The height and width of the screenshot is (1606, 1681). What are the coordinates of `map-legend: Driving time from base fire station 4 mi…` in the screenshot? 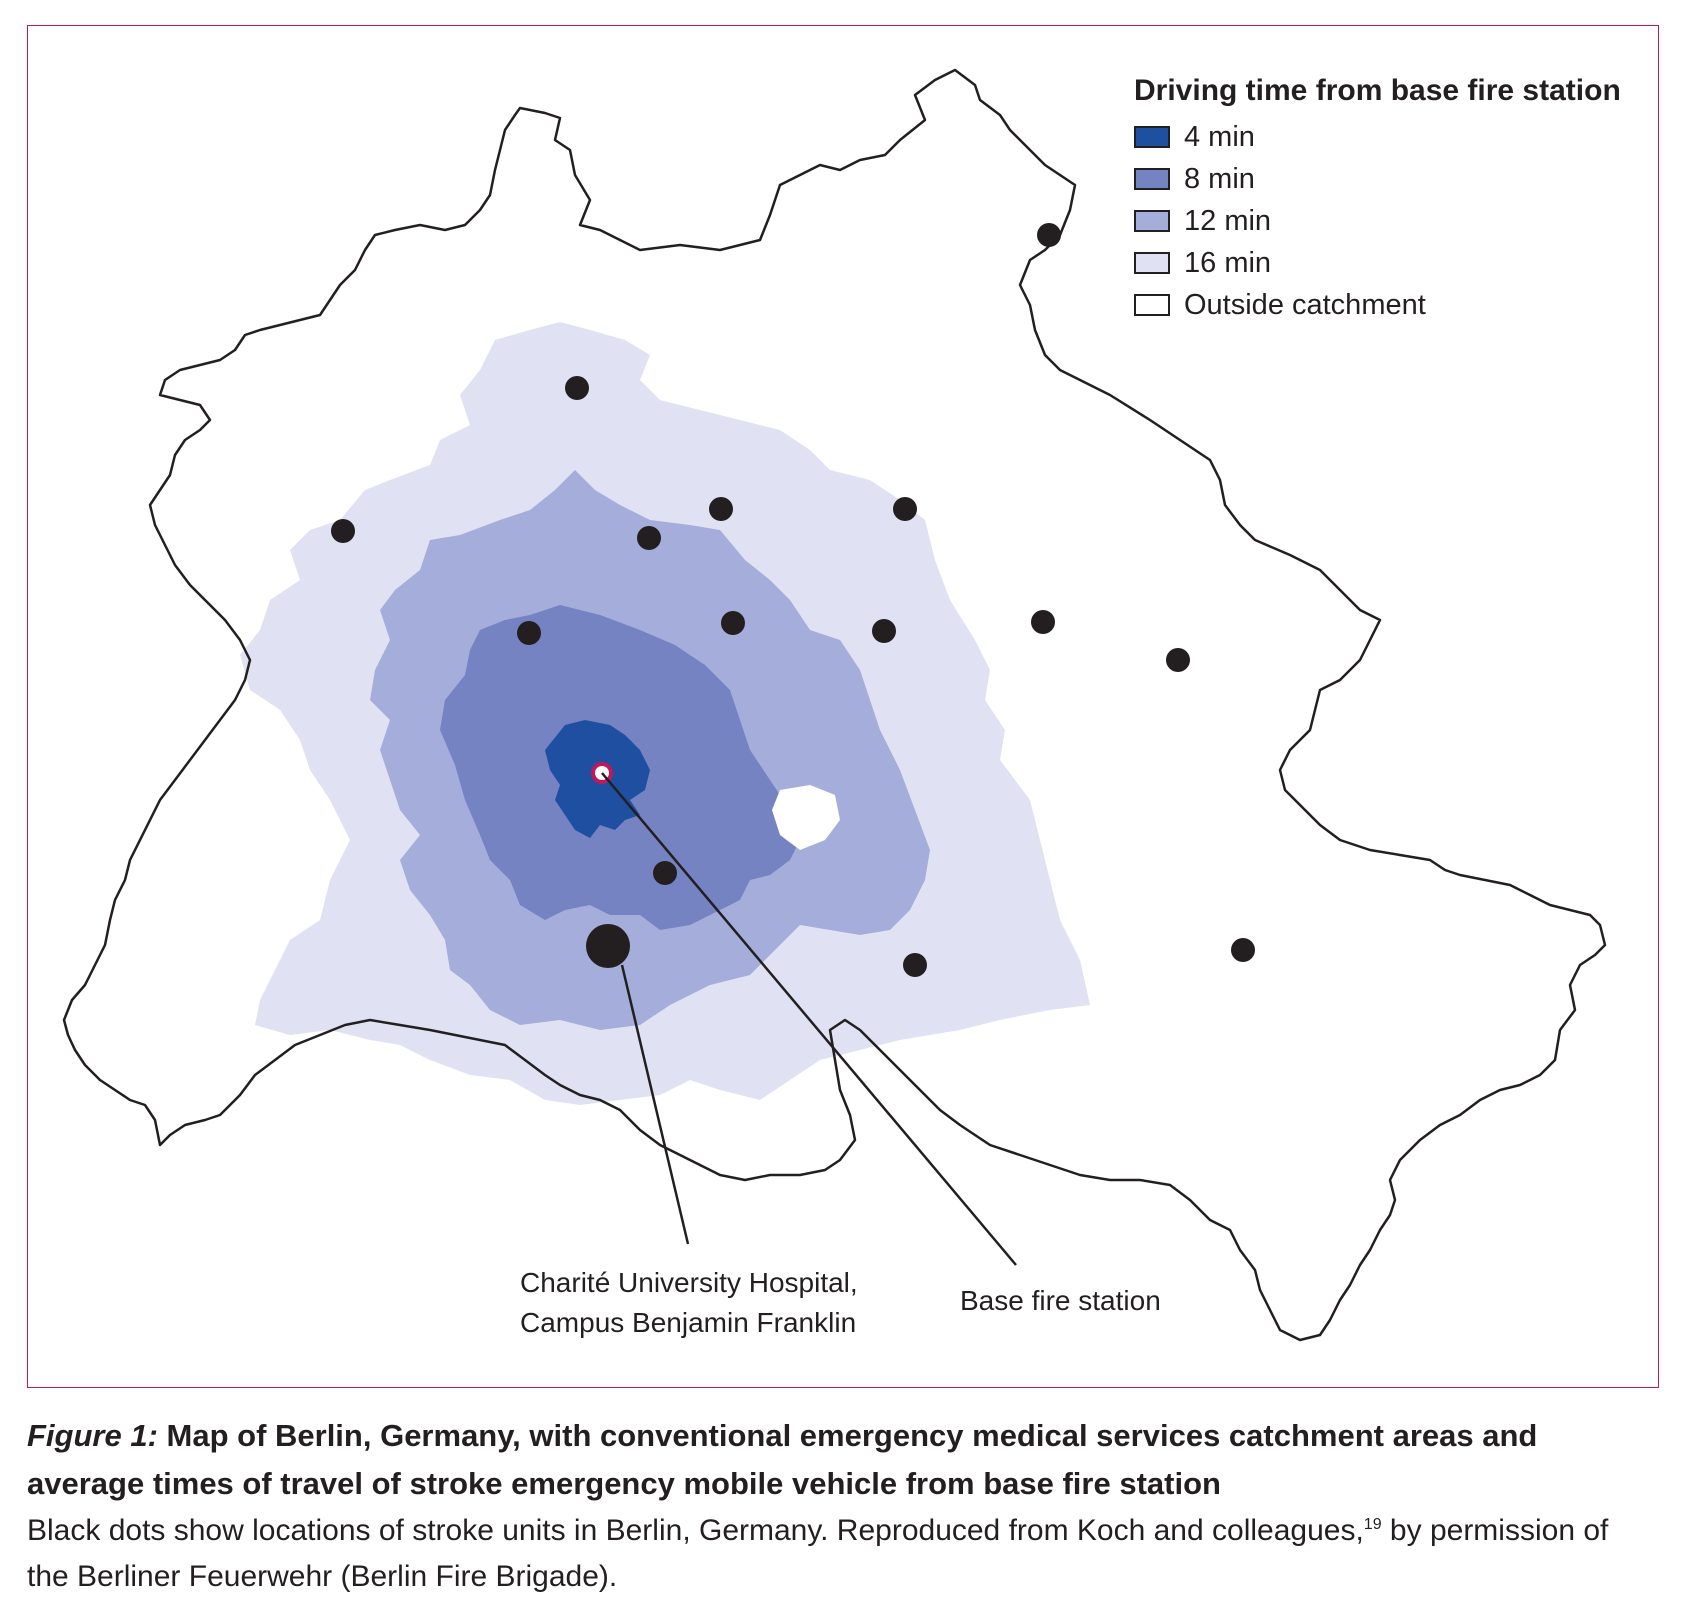 It's located at (1394, 200).